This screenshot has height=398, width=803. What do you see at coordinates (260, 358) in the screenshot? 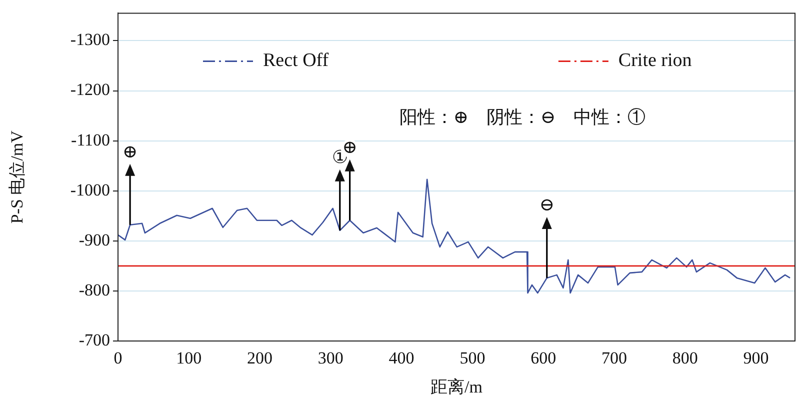
I see `x-tick-label: 200` at bounding box center [260, 358].